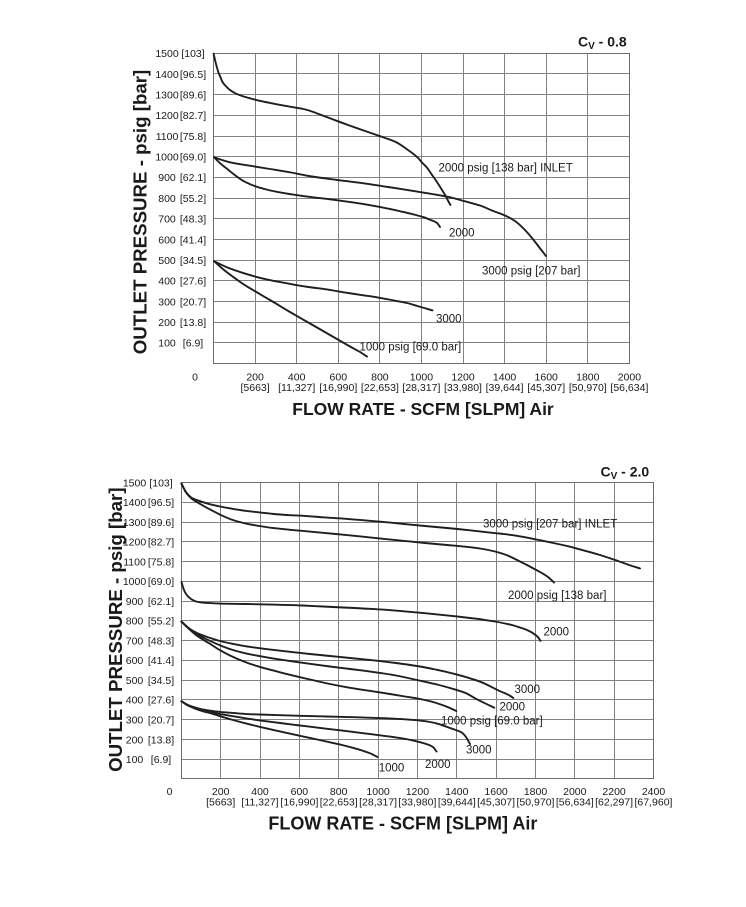 Image resolution: width=746 pixels, height=907 pixels. What do you see at coordinates (296, 388) in the screenshot?
I see `svg-text: [11,327]` at bounding box center [296, 388].